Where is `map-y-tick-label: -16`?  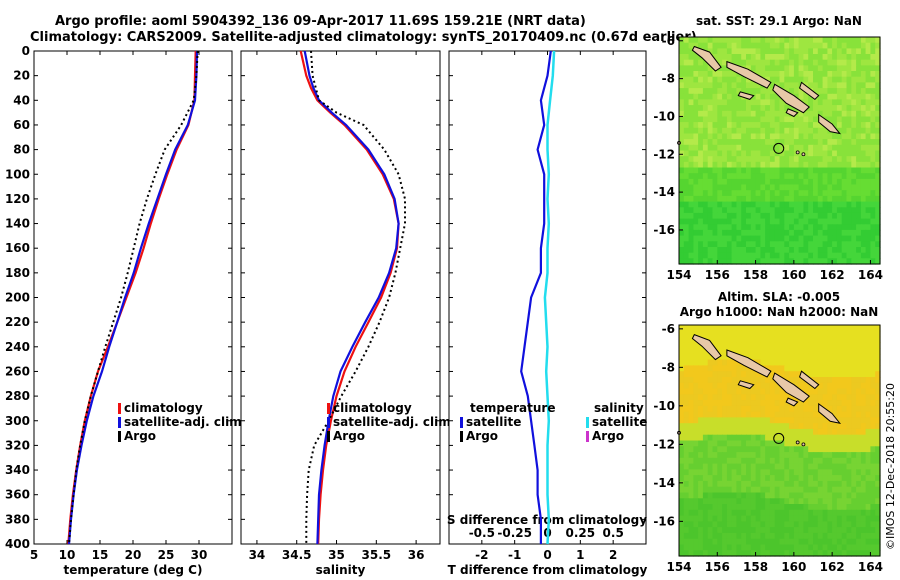 map-y-tick-label: -16 is located at coordinates (664, 230).